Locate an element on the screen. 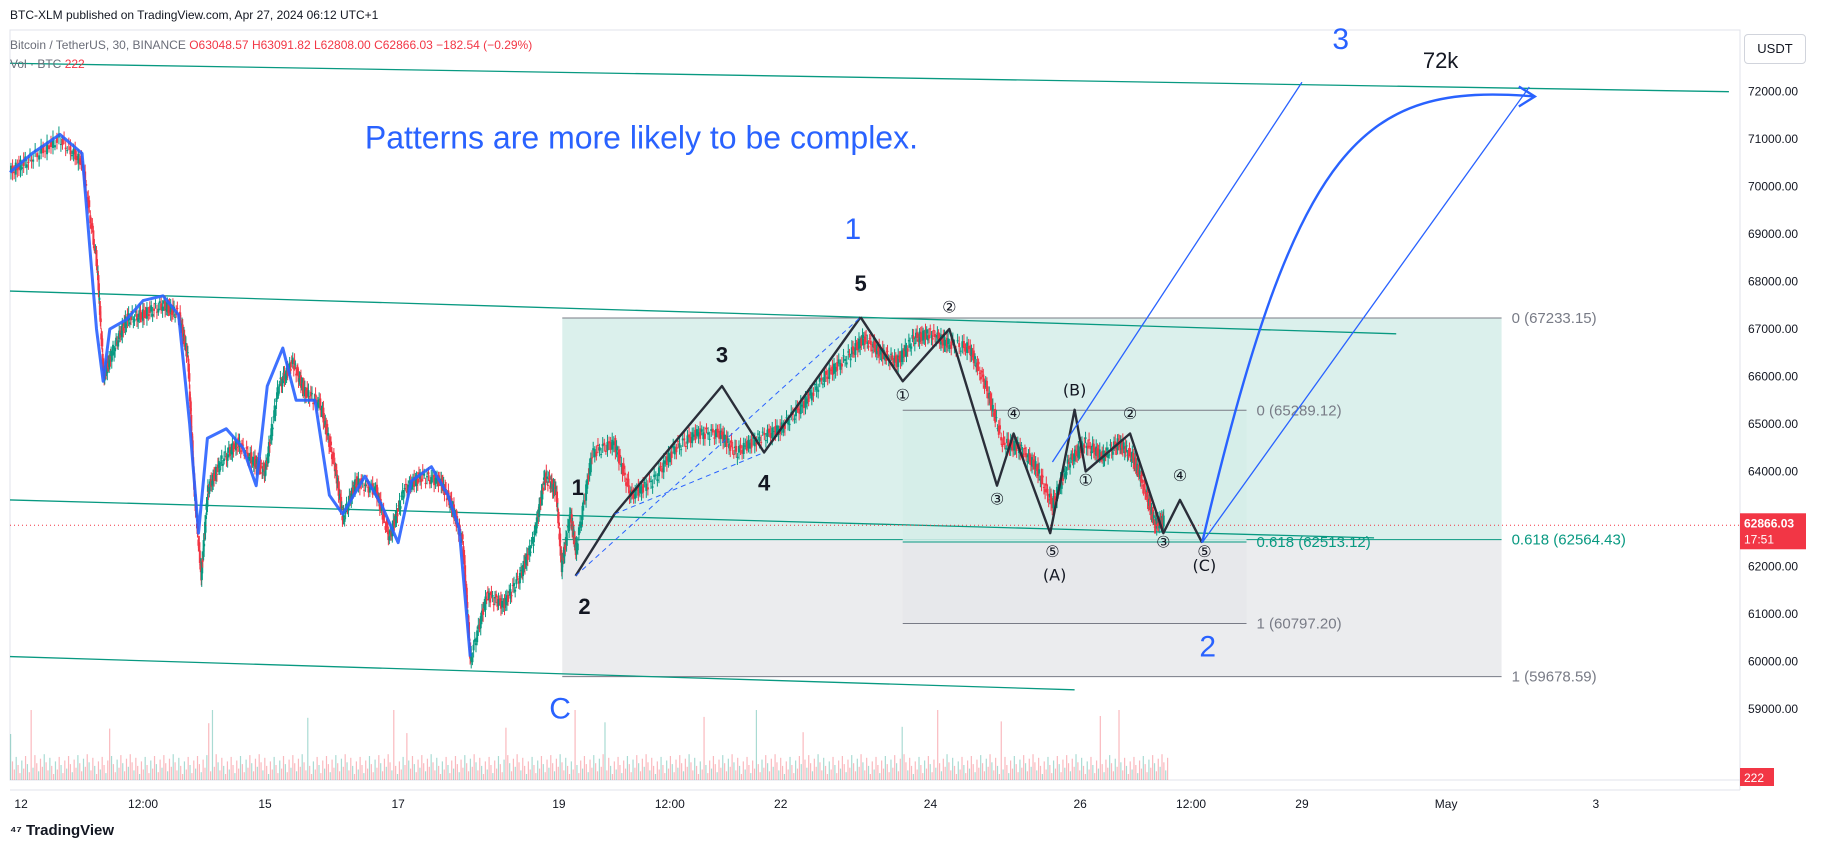 The width and height of the screenshot is (1824, 852). currency-unit-button: USDT is located at coordinates (1775, 49).